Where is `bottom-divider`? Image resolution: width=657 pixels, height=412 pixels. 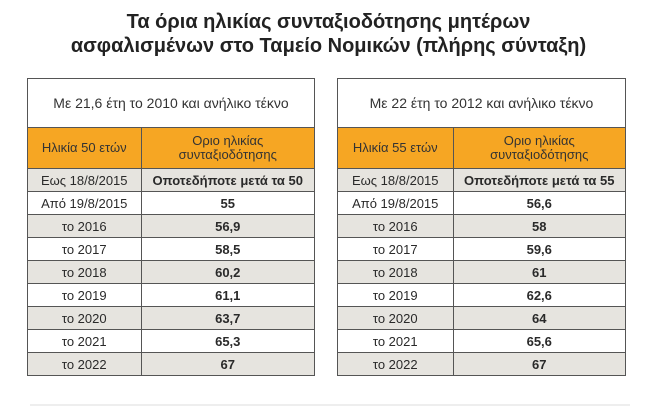 bottom-divider is located at coordinates (330, 405).